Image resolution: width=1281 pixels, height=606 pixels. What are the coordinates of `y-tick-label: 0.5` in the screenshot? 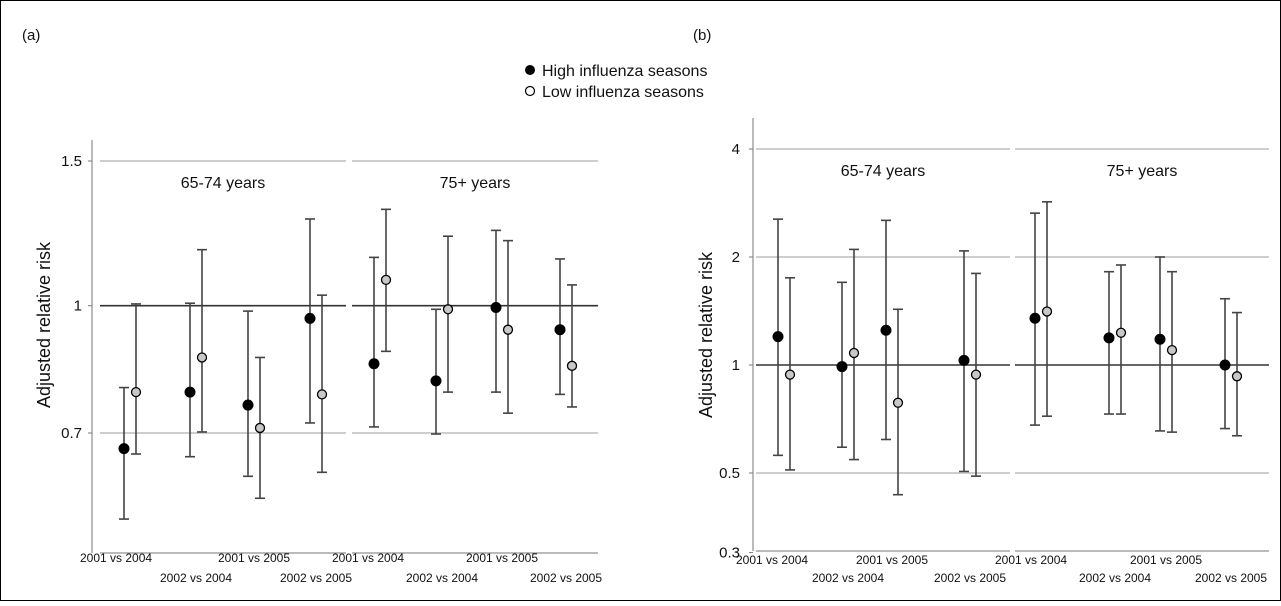 It's located at (729, 473).